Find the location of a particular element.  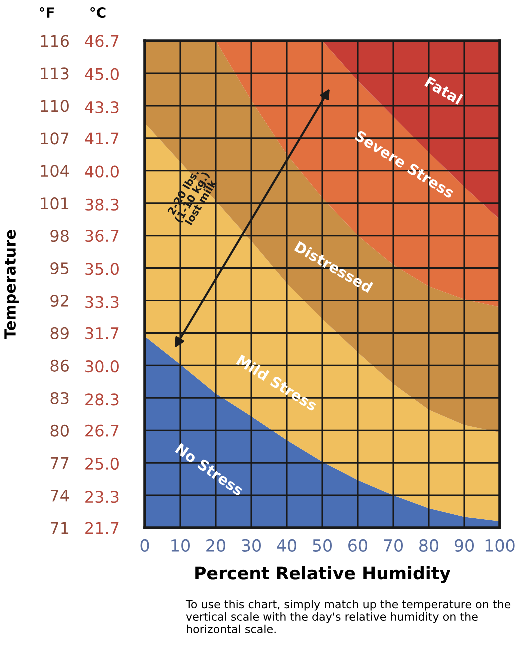

text: °F is located at coordinates (47, 12).